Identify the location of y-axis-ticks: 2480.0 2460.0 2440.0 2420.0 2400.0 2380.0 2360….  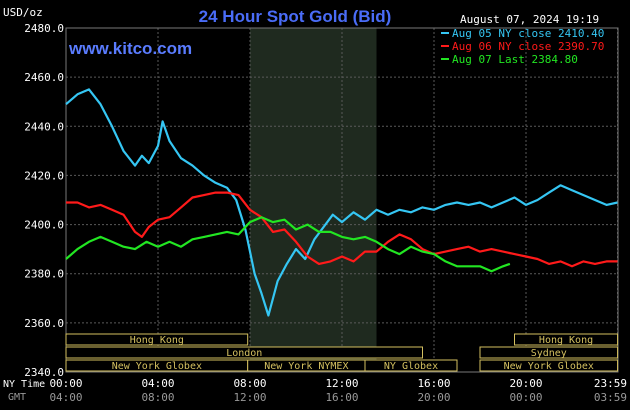
(44, 200).